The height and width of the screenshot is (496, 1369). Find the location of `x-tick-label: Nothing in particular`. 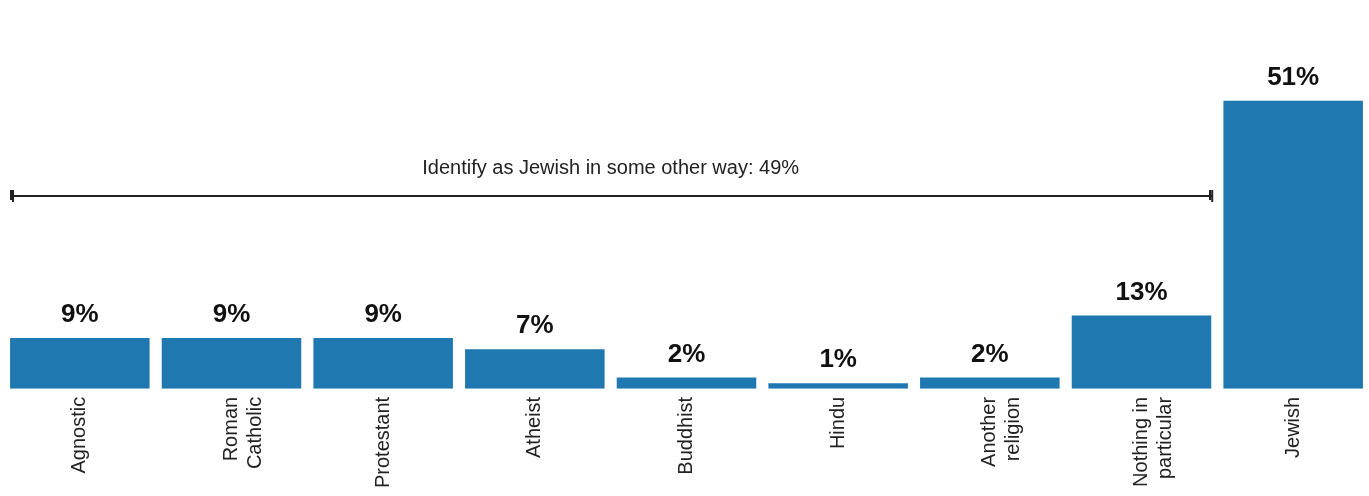

x-tick-label: Nothing in particular is located at coordinates (1152, 441).